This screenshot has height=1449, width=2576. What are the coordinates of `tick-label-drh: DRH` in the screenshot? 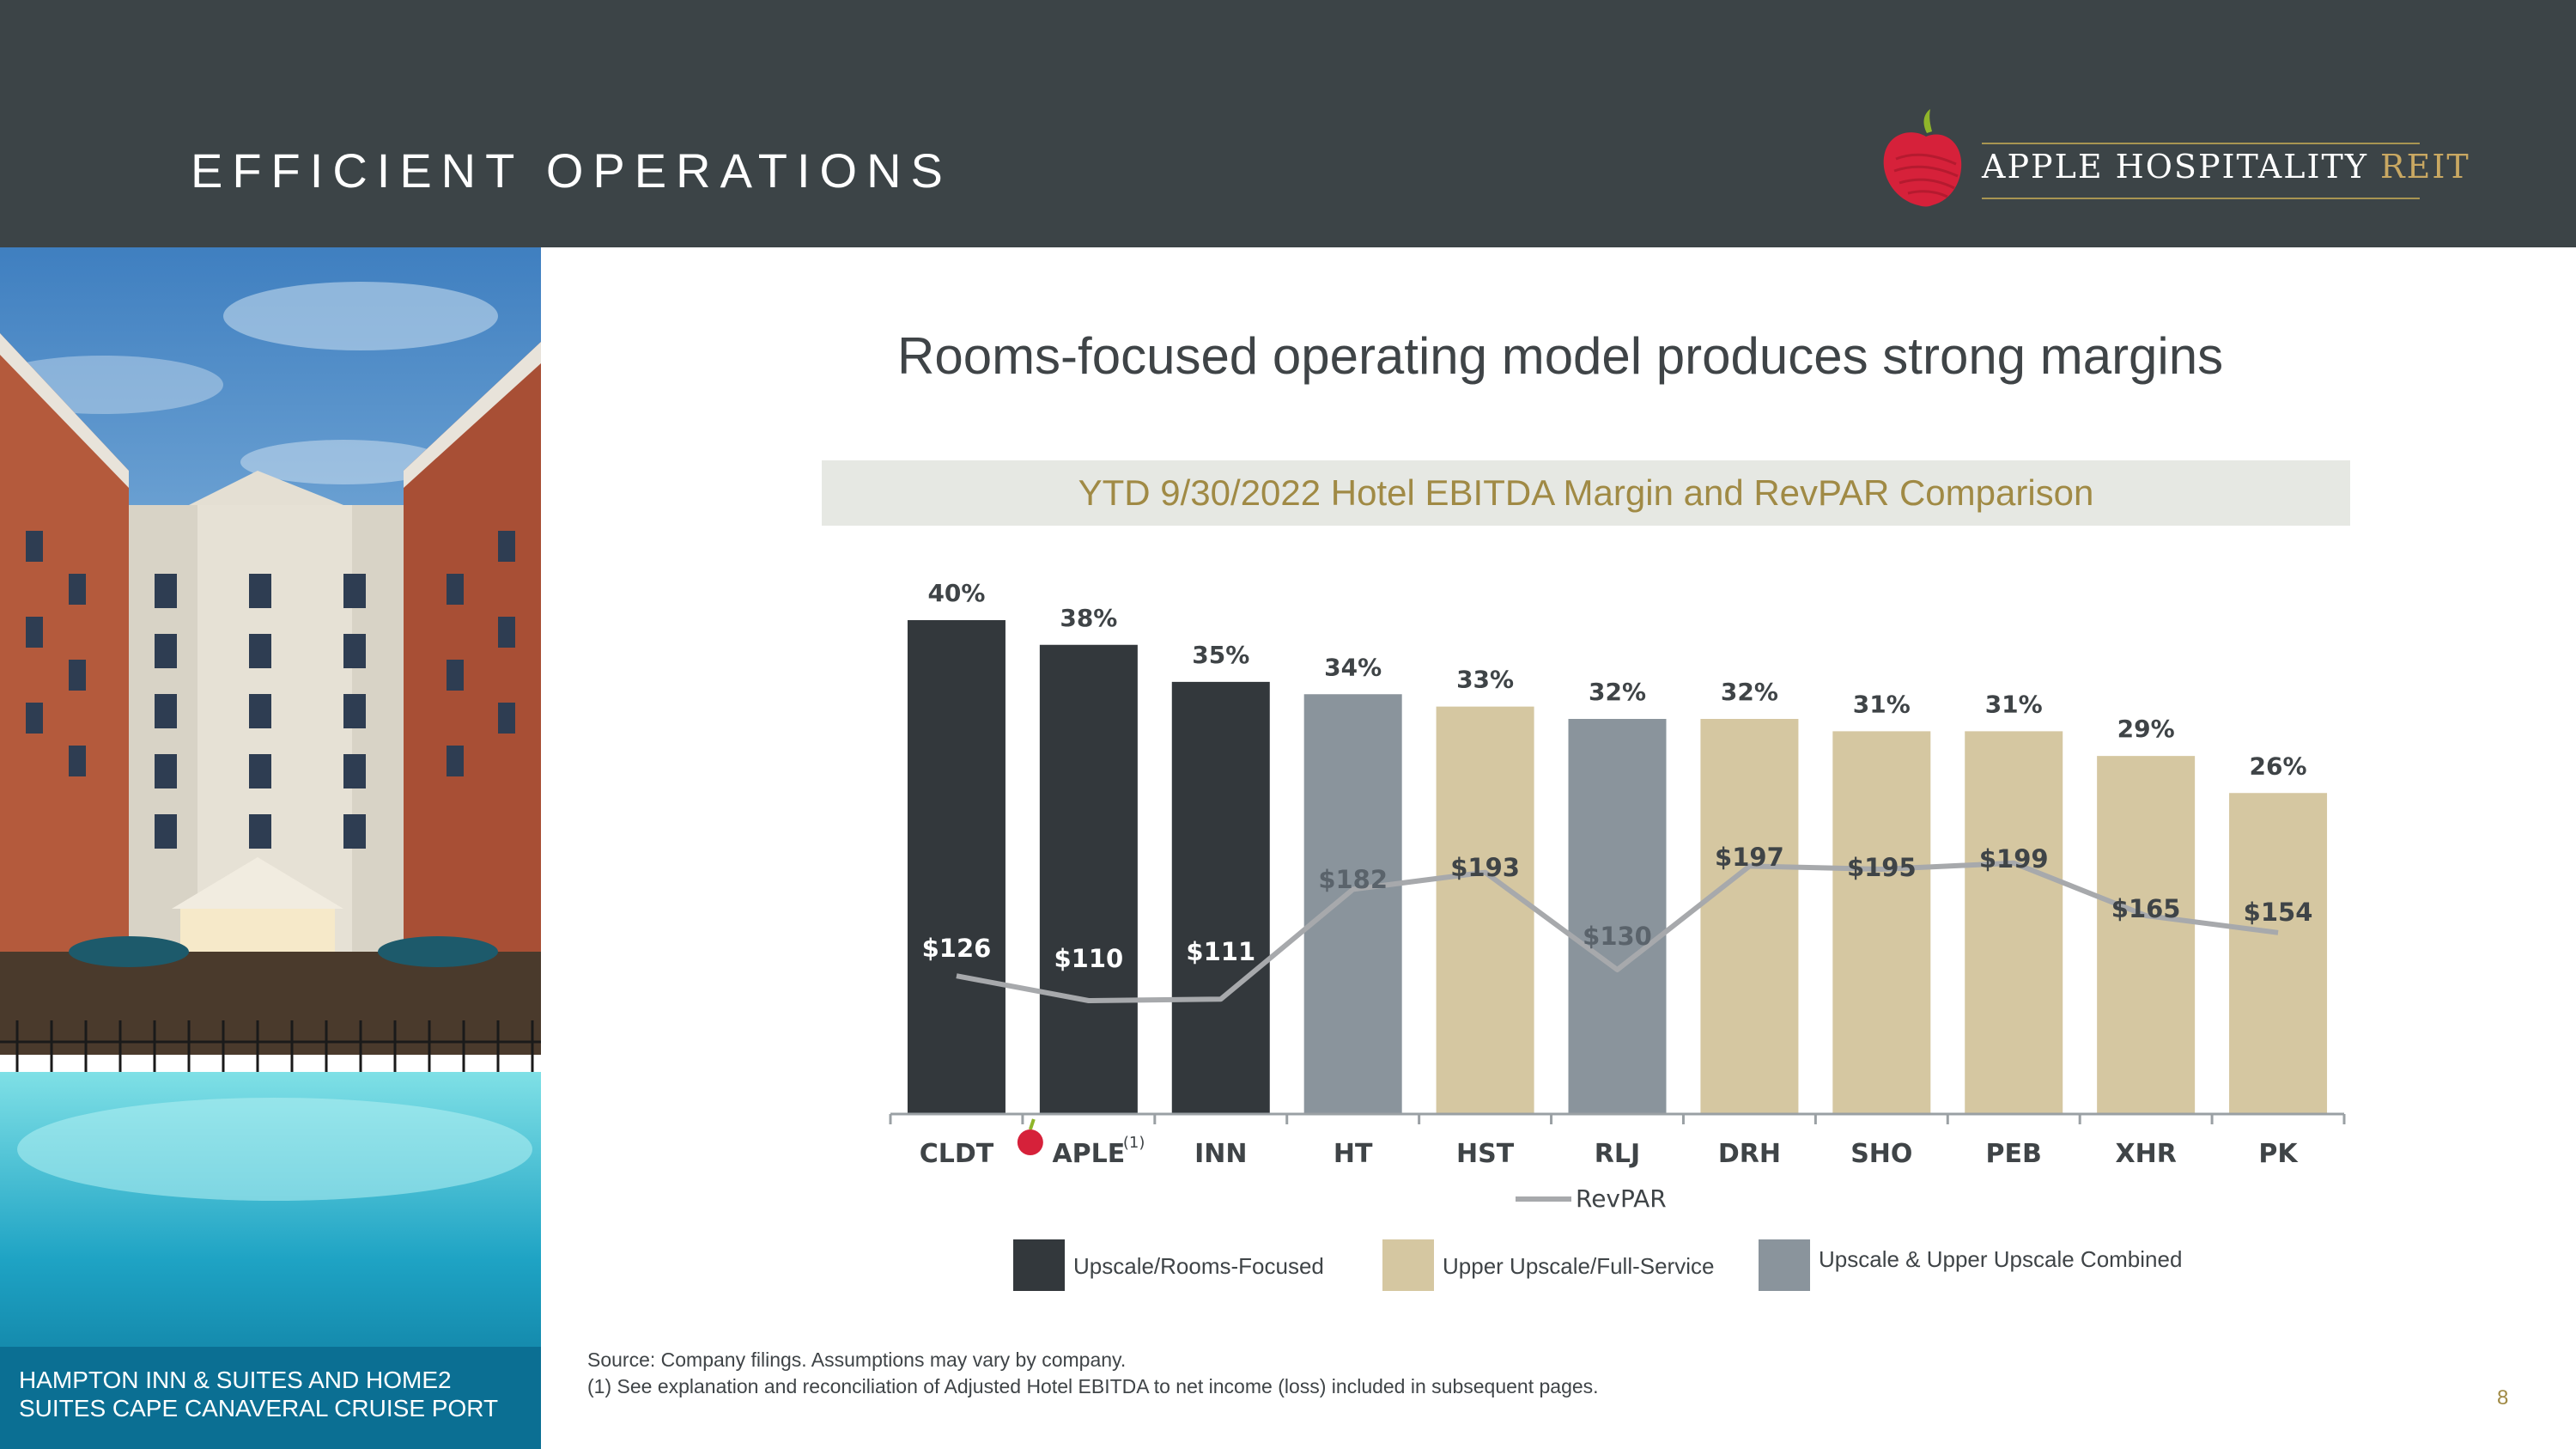 It's located at (1749, 1154).